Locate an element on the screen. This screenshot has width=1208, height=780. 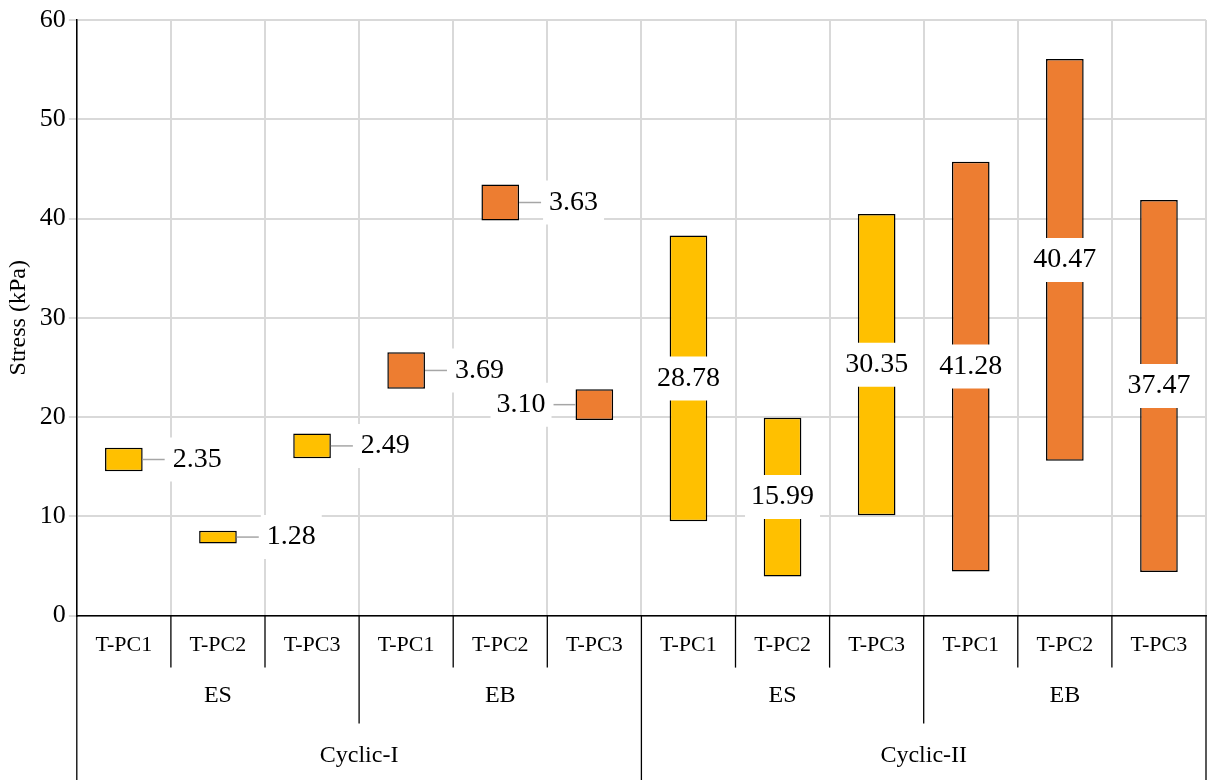
text: Cyclic-II is located at coordinates (924, 754).